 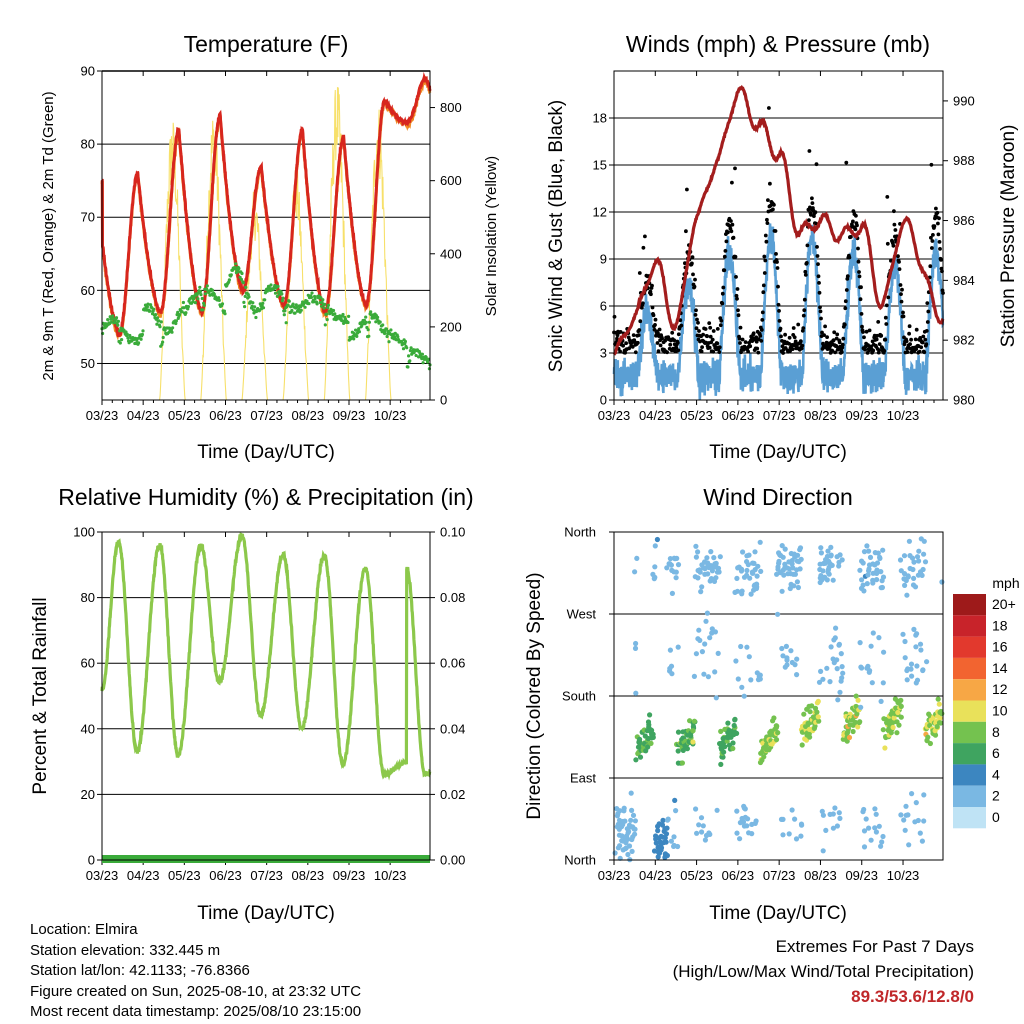 I want to click on humidity-xtick-label: 10/23, so click(x=390, y=875).